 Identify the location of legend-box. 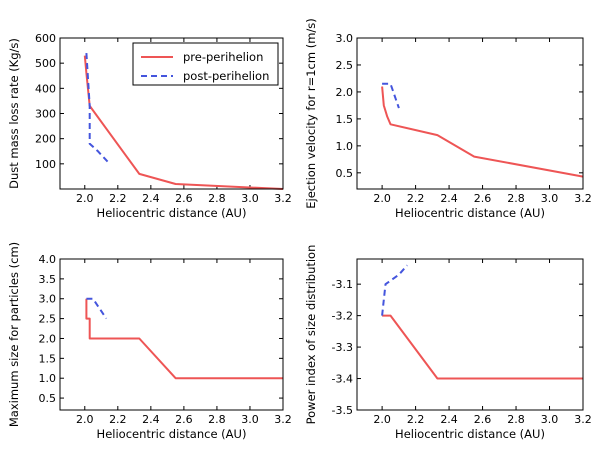
(205, 64).